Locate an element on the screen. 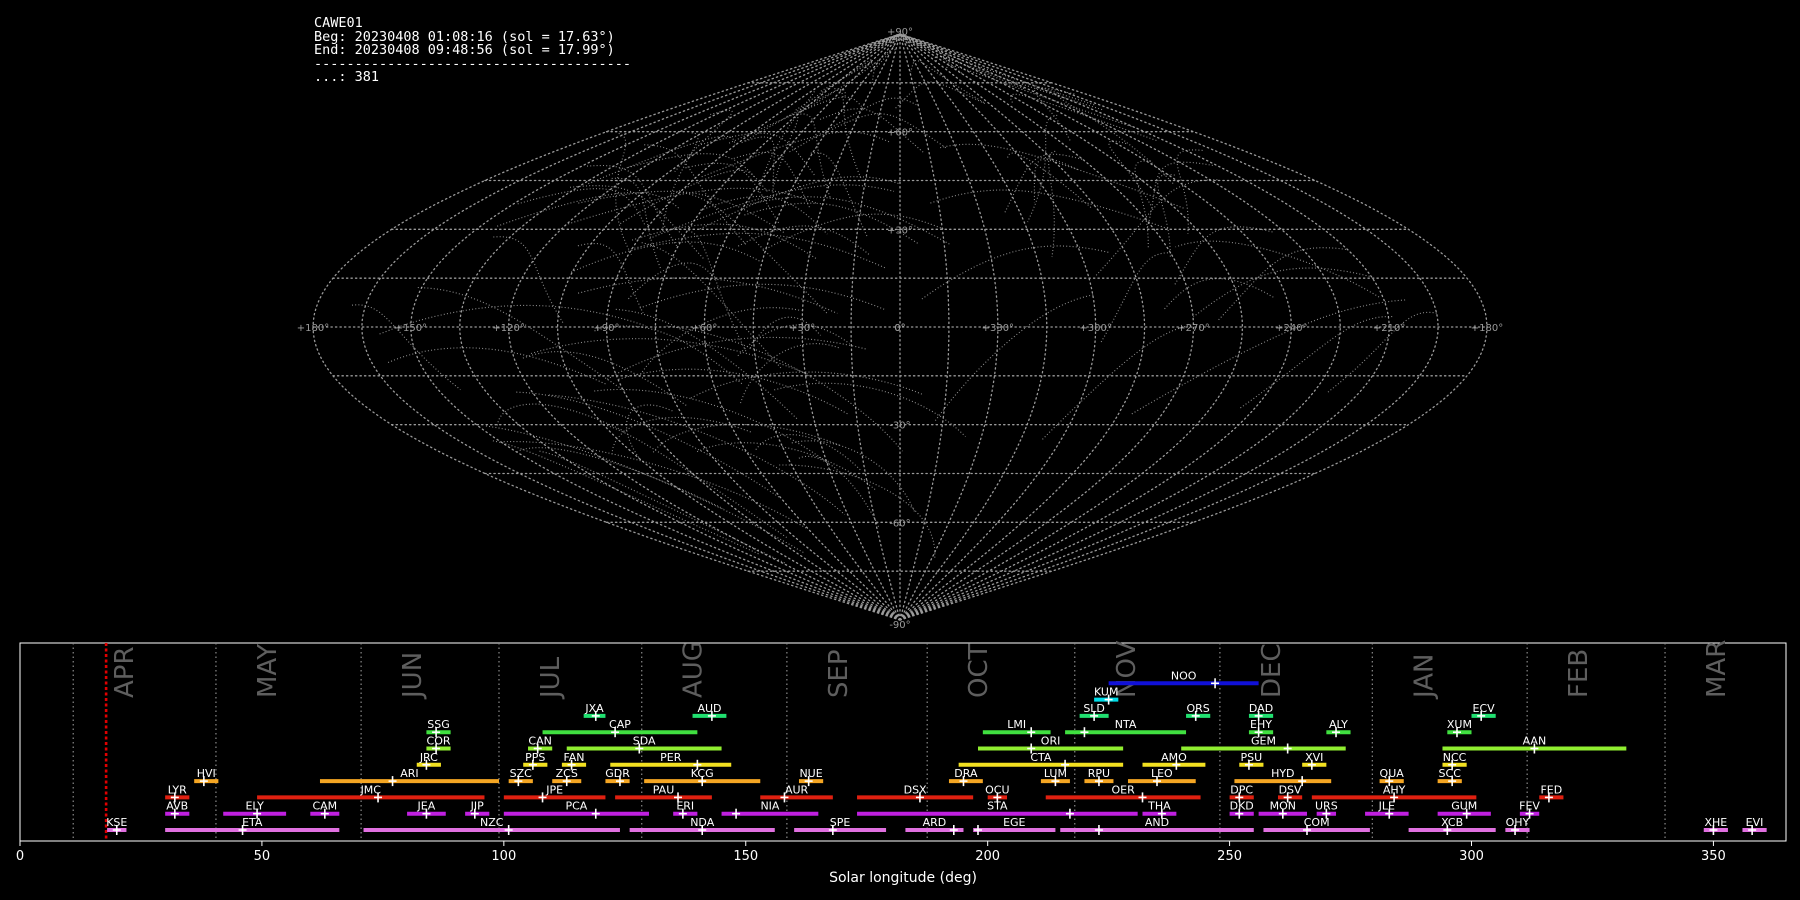 This screenshot has height=900, width=1800. shower-label: LMI is located at coordinates (1016, 724).